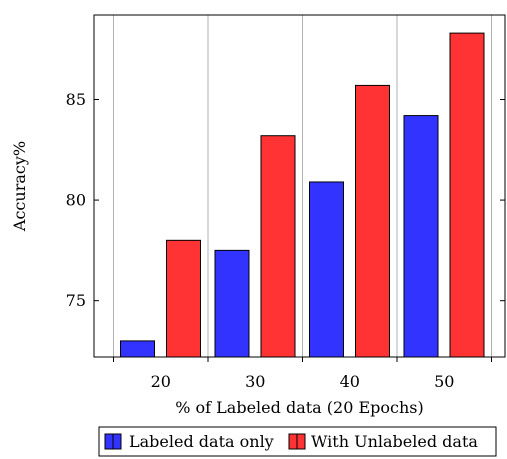  I want to click on x-tick-label: 50, so click(444, 381).